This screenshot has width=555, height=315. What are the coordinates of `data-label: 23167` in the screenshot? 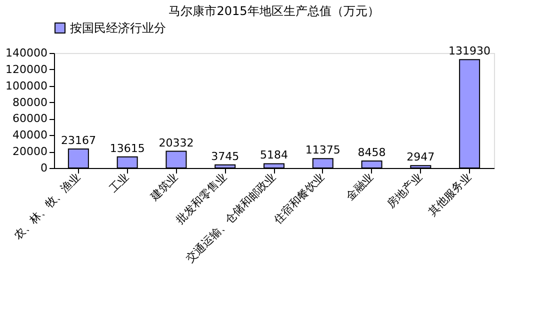 It's located at (78, 140).